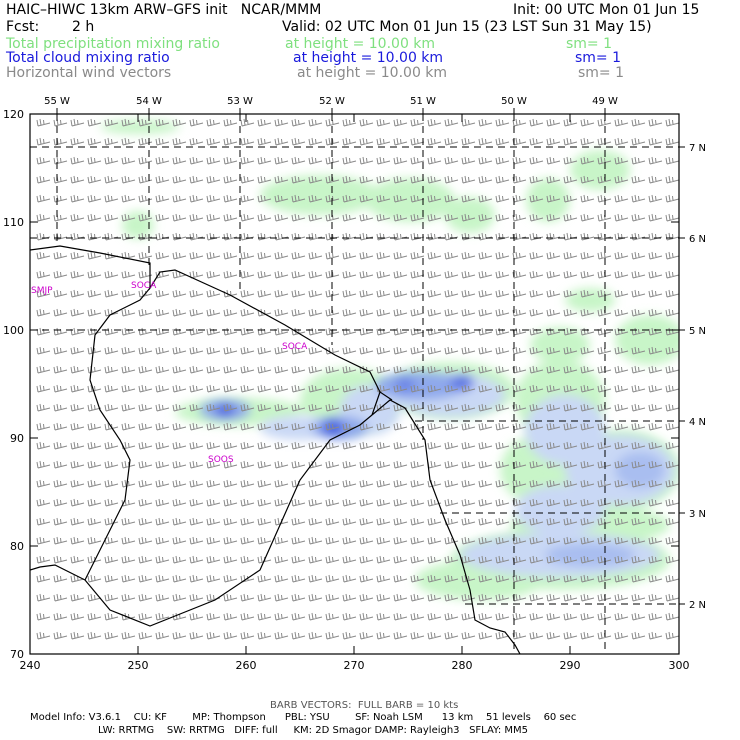 This screenshot has height=740, width=740. I want to click on y-tick-label: 90, so click(17, 438).